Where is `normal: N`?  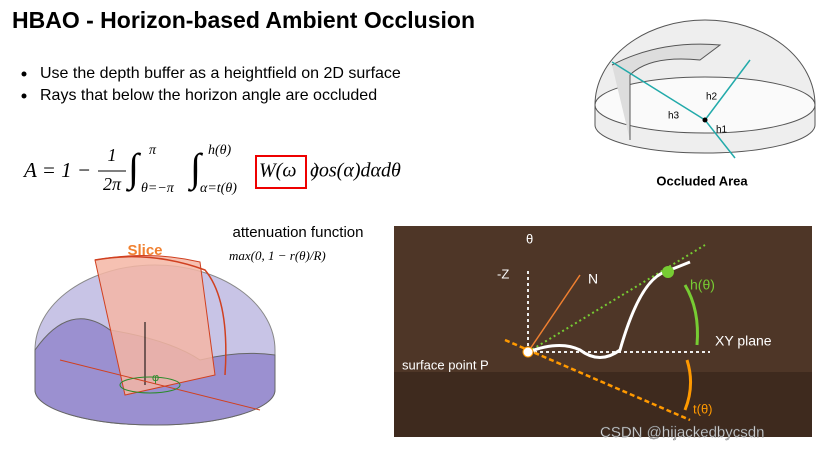
normal: N is located at coordinates (593, 279).